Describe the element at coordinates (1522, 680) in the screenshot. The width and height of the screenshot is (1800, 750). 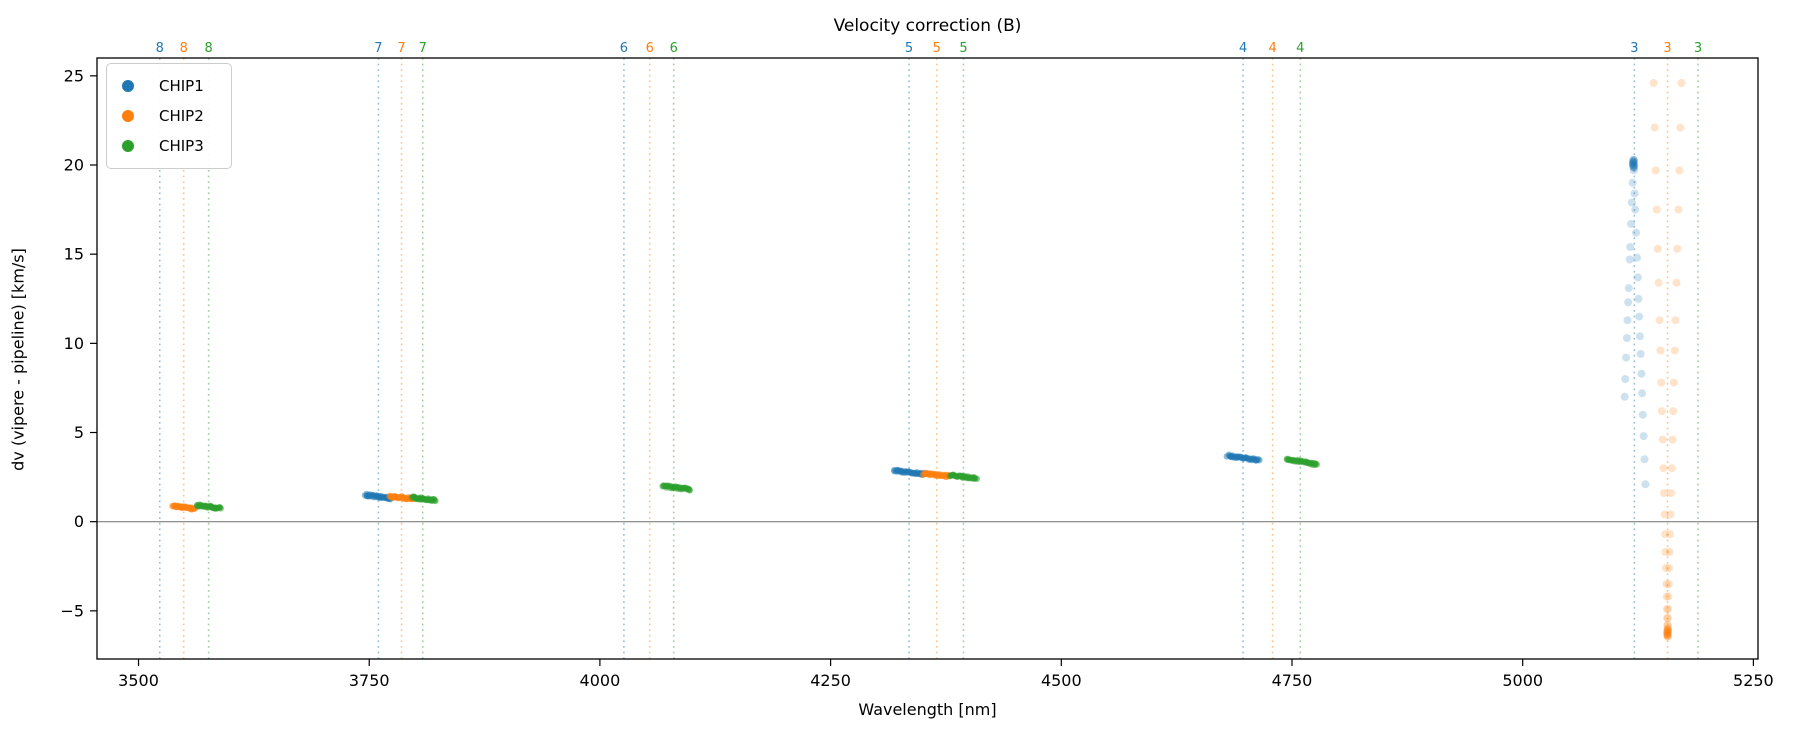
I see `x-tick-label: 5000` at that location.